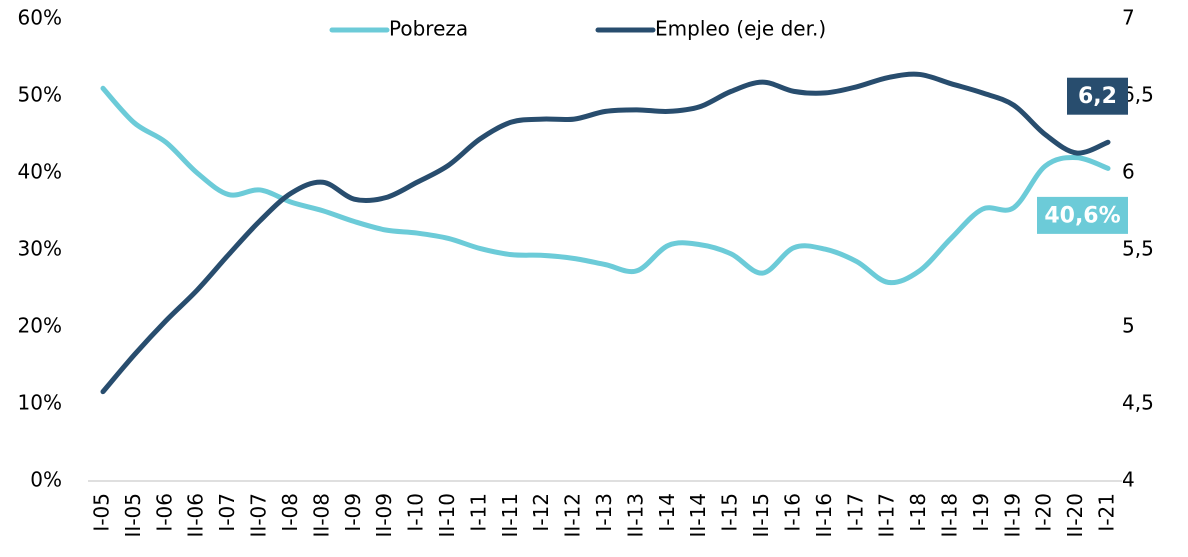 This screenshot has height=557, width=1188. Describe the element at coordinates (981, 512) in the screenshot. I see `x-tick-label: I-19` at that location.